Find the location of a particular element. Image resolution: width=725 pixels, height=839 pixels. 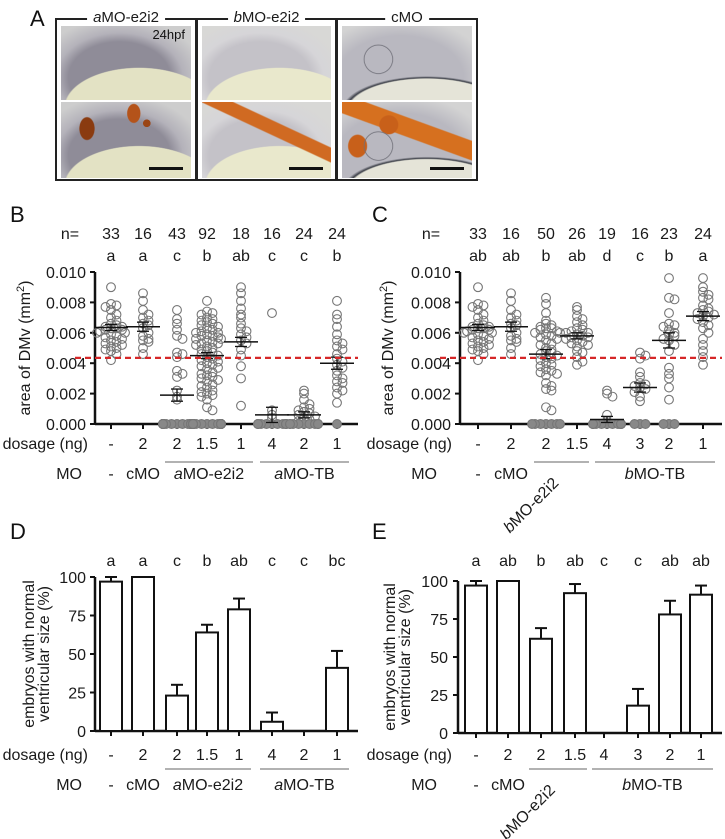

y-tick-label: 0.010 is located at coordinates (66, 273).